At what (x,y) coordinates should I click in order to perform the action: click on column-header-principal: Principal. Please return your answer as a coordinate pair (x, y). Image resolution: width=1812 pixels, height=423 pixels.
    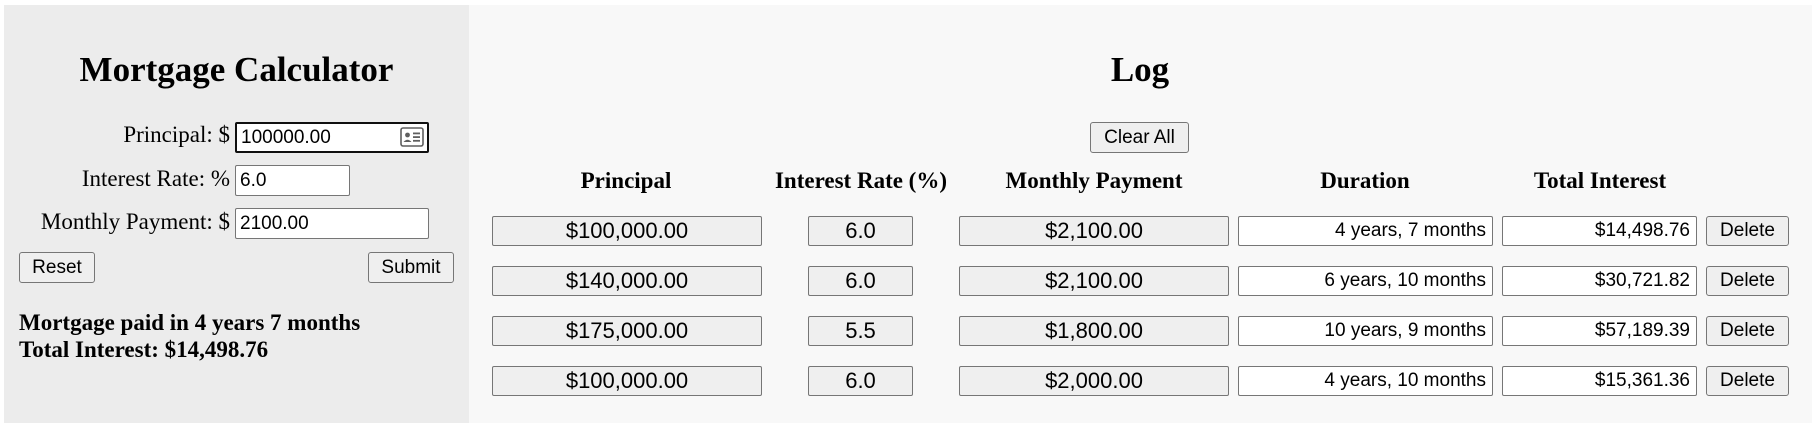
    Looking at the image, I should click on (626, 180).